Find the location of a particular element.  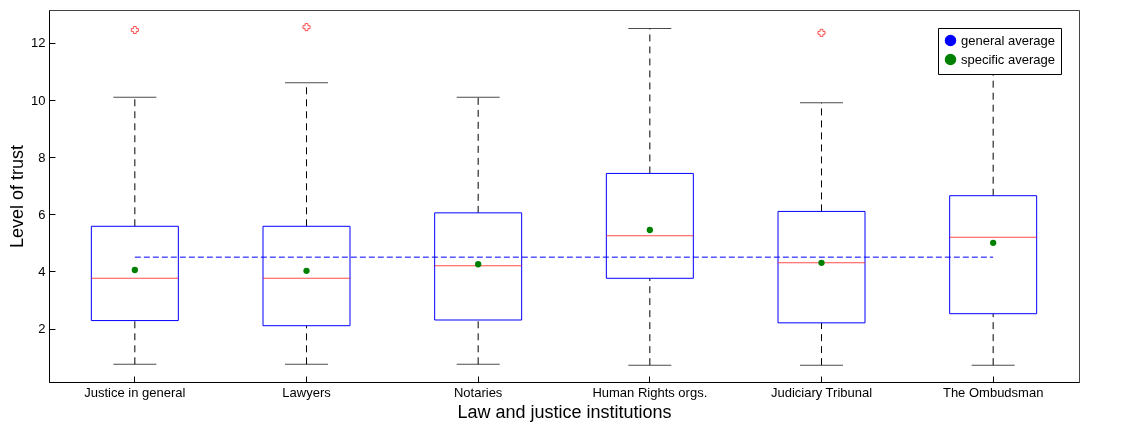

x-tick-label: Notaries is located at coordinates (478, 392).